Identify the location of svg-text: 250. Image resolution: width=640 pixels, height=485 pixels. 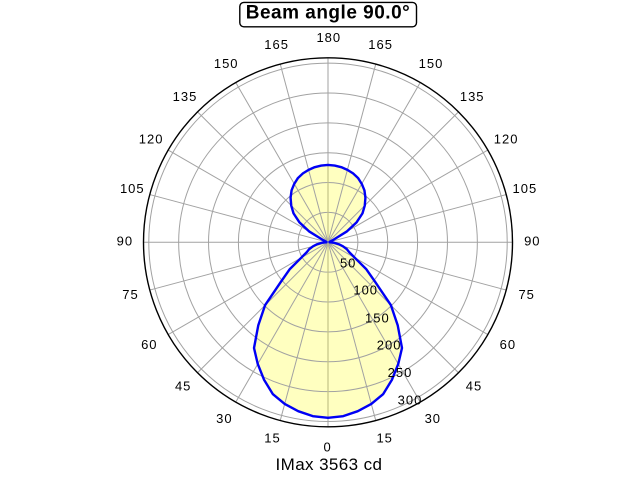
(400, 372).